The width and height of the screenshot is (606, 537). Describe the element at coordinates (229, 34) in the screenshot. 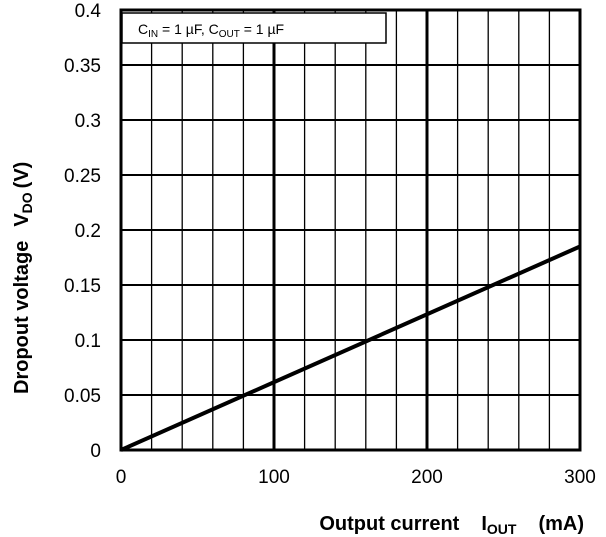

I see `c-out-subscript: OUT` at that location.